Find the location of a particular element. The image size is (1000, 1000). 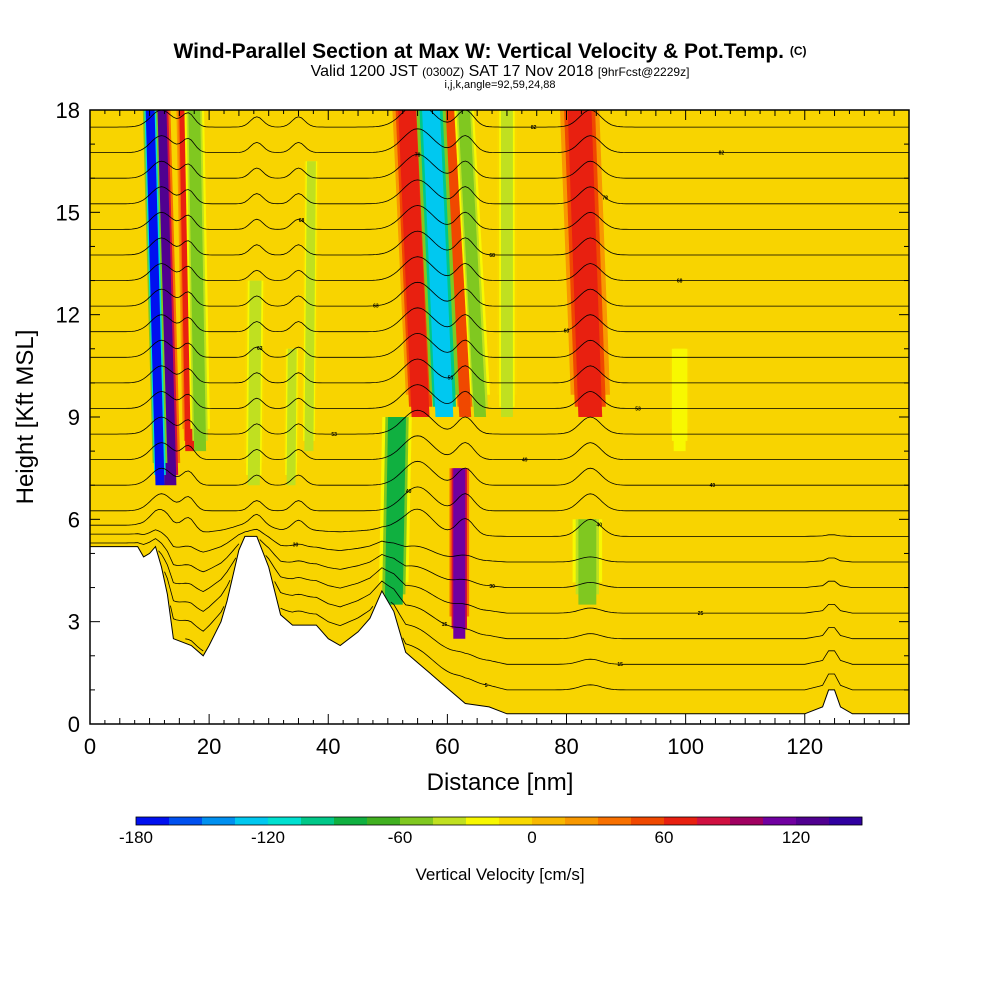

colorbar-tick-label: 60 is located at coordinates (664, 837).